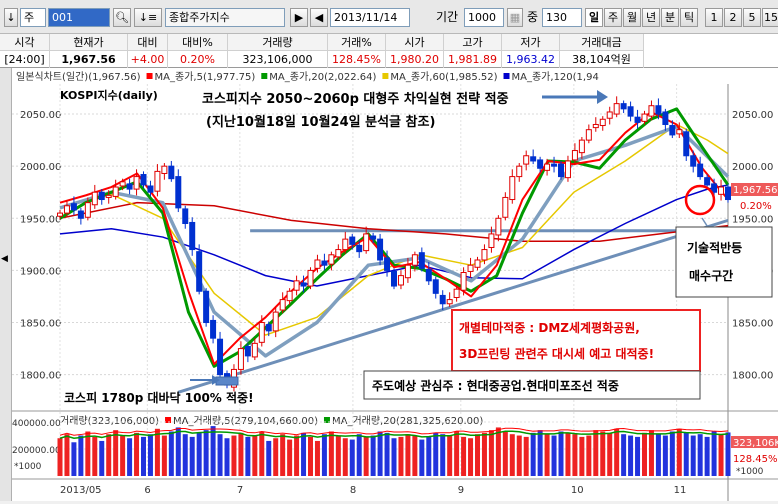  What do you see at coordinates (319, 17) in the screenshot?
I see `play-left-icon: ◀` at bounding box center [319, 17].